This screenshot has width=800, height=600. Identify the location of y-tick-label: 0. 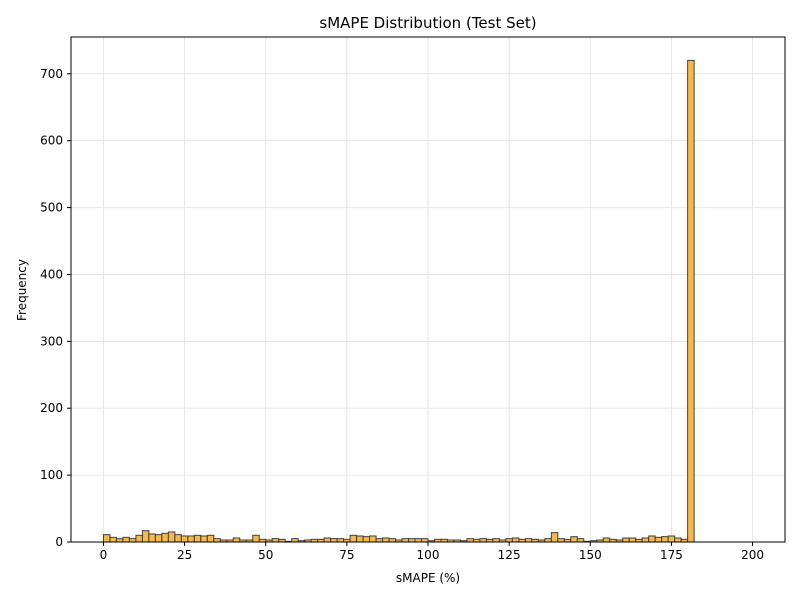
(59, 542).